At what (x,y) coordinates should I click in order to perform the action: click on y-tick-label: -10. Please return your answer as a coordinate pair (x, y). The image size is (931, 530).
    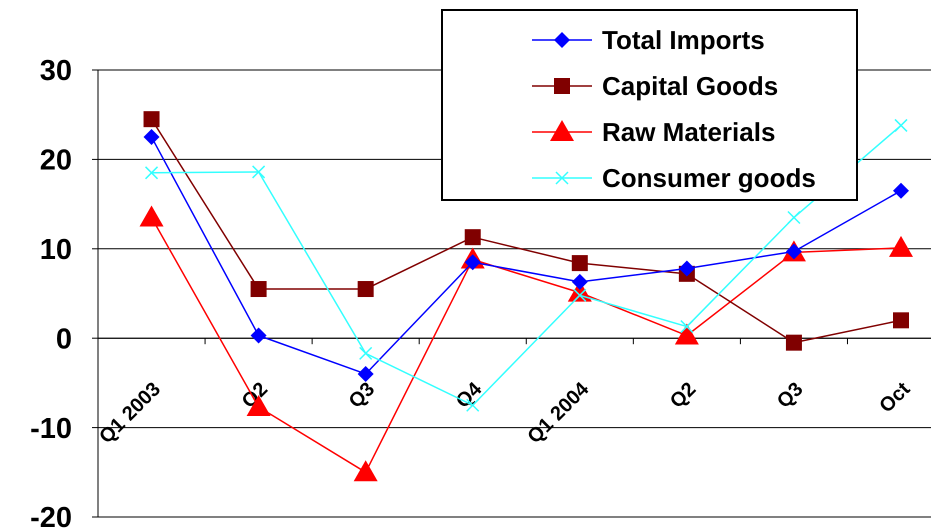
    Looking at the image, I should click on (51, 428).